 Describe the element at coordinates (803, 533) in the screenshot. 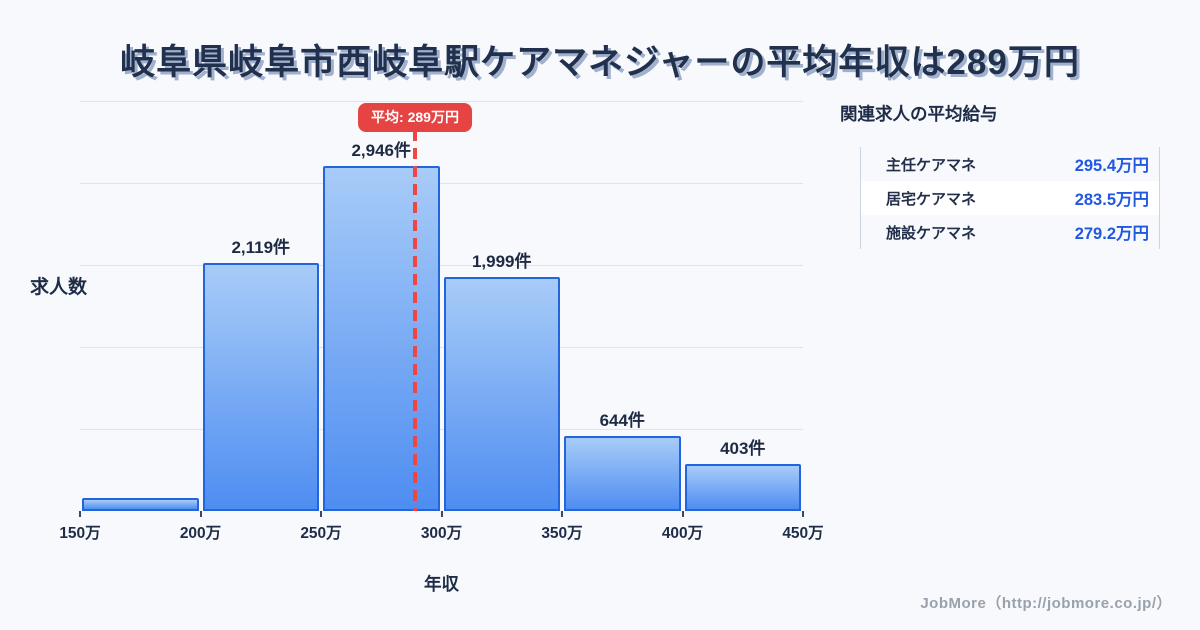

I see `x-tick-label: 450万` at that location.